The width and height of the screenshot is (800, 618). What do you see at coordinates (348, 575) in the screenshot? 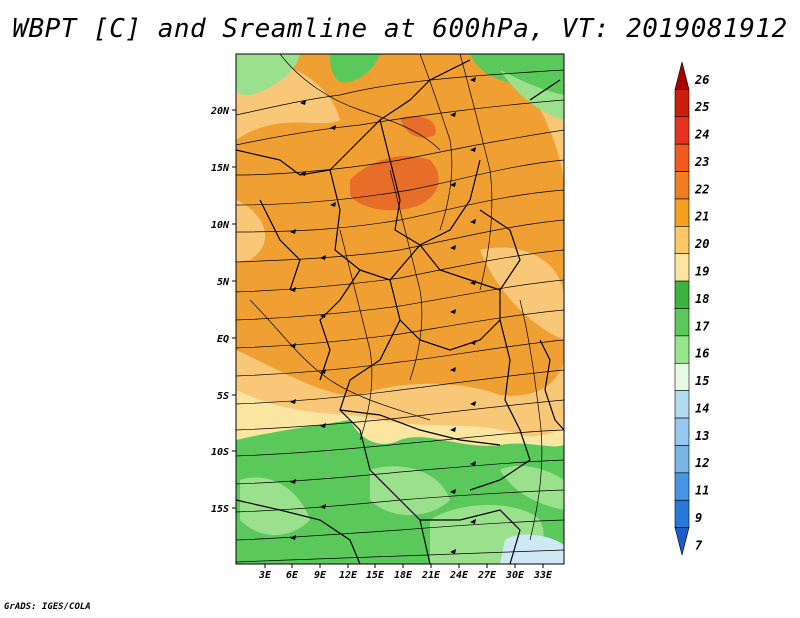
I see `lon-label: 12E` at bounding box center [348, 575].